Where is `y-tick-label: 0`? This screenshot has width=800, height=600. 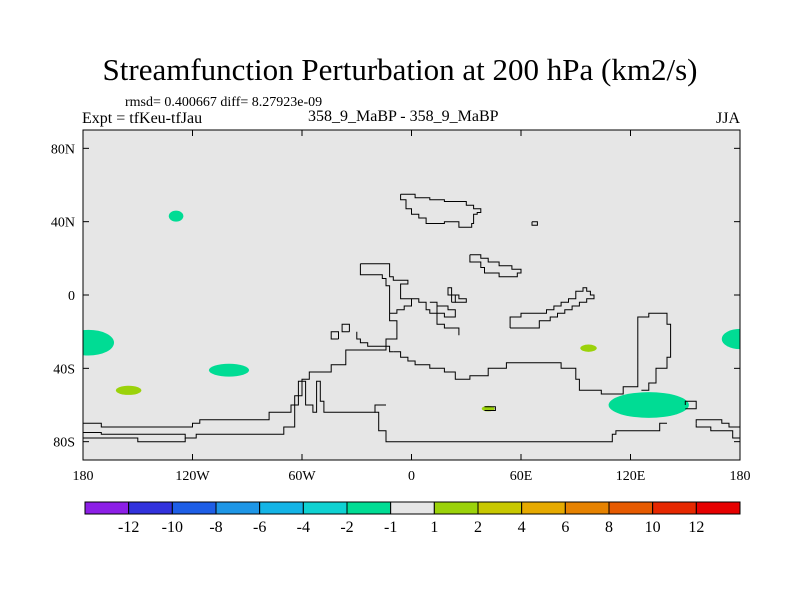
y-tick-label: 0 is located at coordinates (71, 296).